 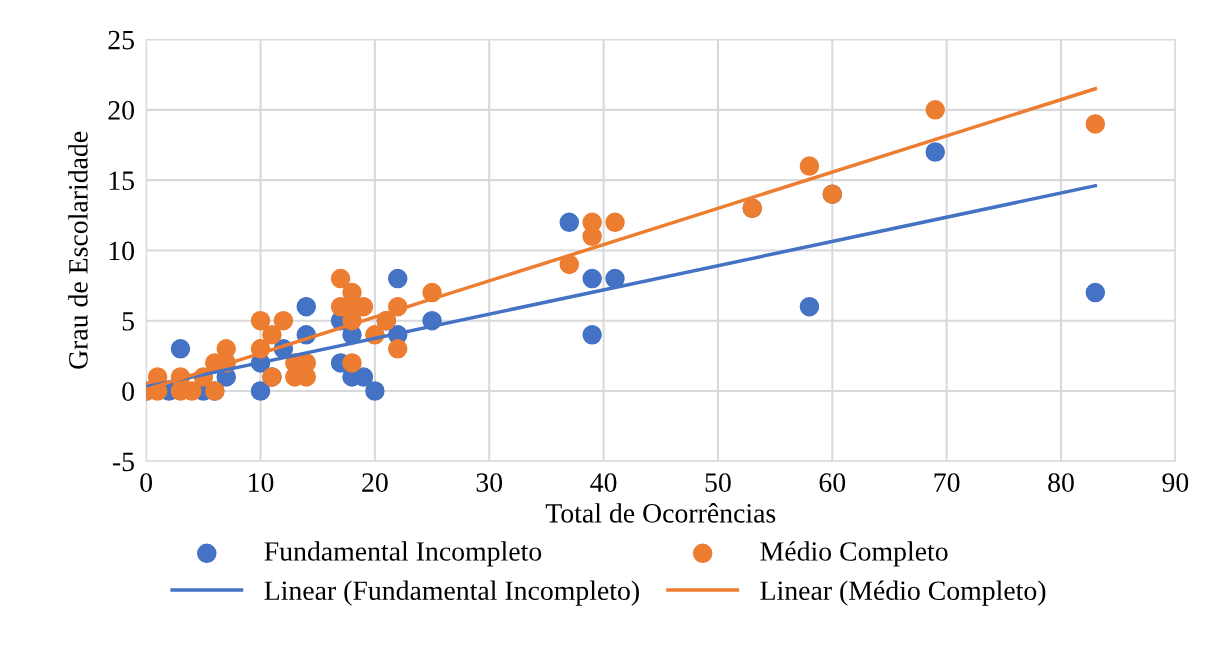 I want to click on x-tick-label: 80, so click(x=1061, y=482).